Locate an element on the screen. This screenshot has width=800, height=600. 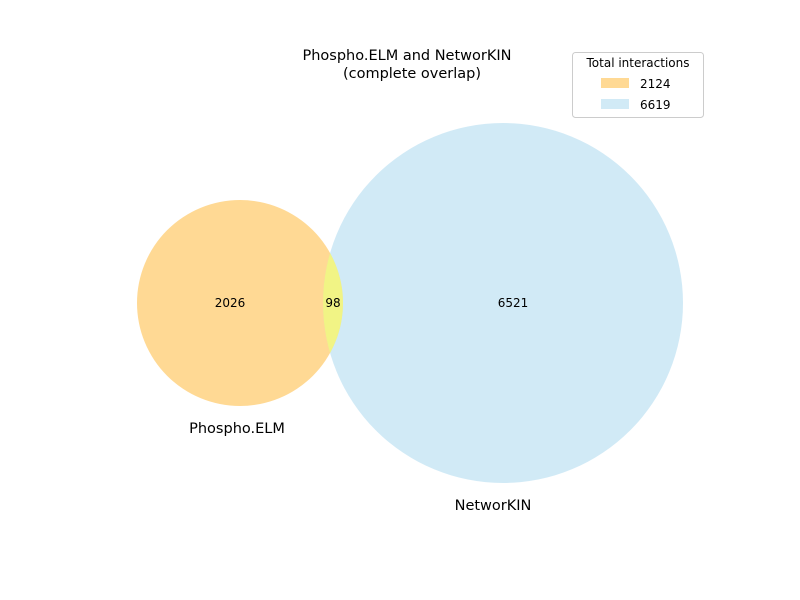
legend-label-6619: 6619 is located at coordinates (655, 105).